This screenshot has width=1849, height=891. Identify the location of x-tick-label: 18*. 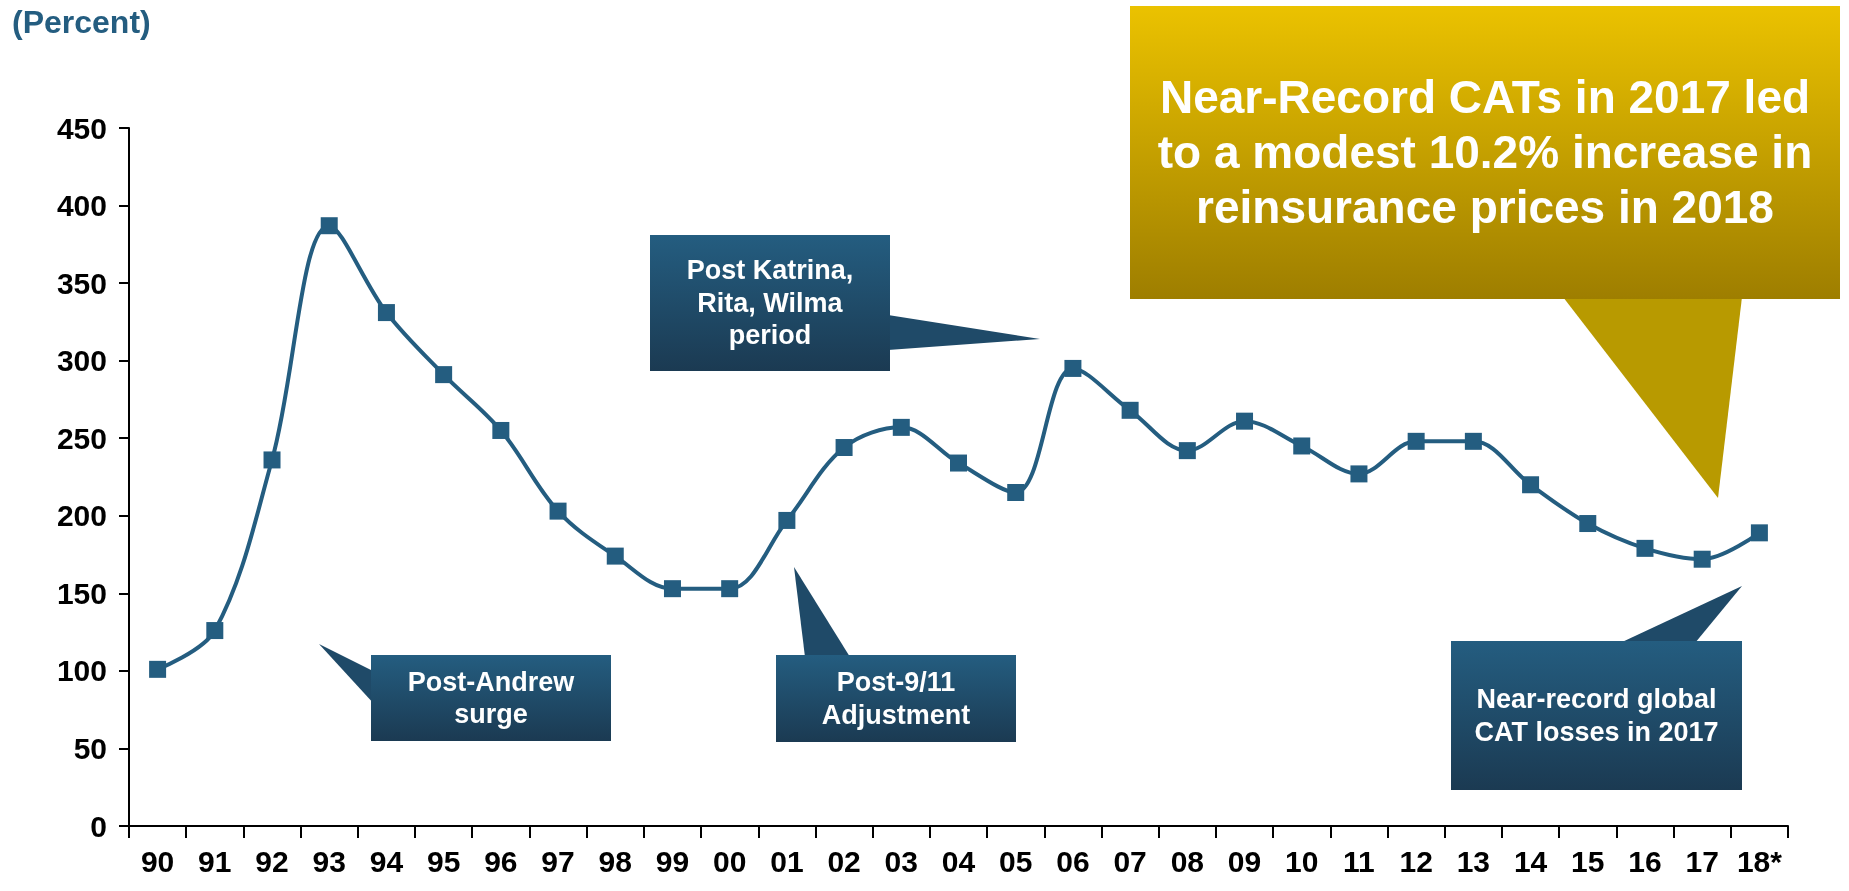
(1759, 861).